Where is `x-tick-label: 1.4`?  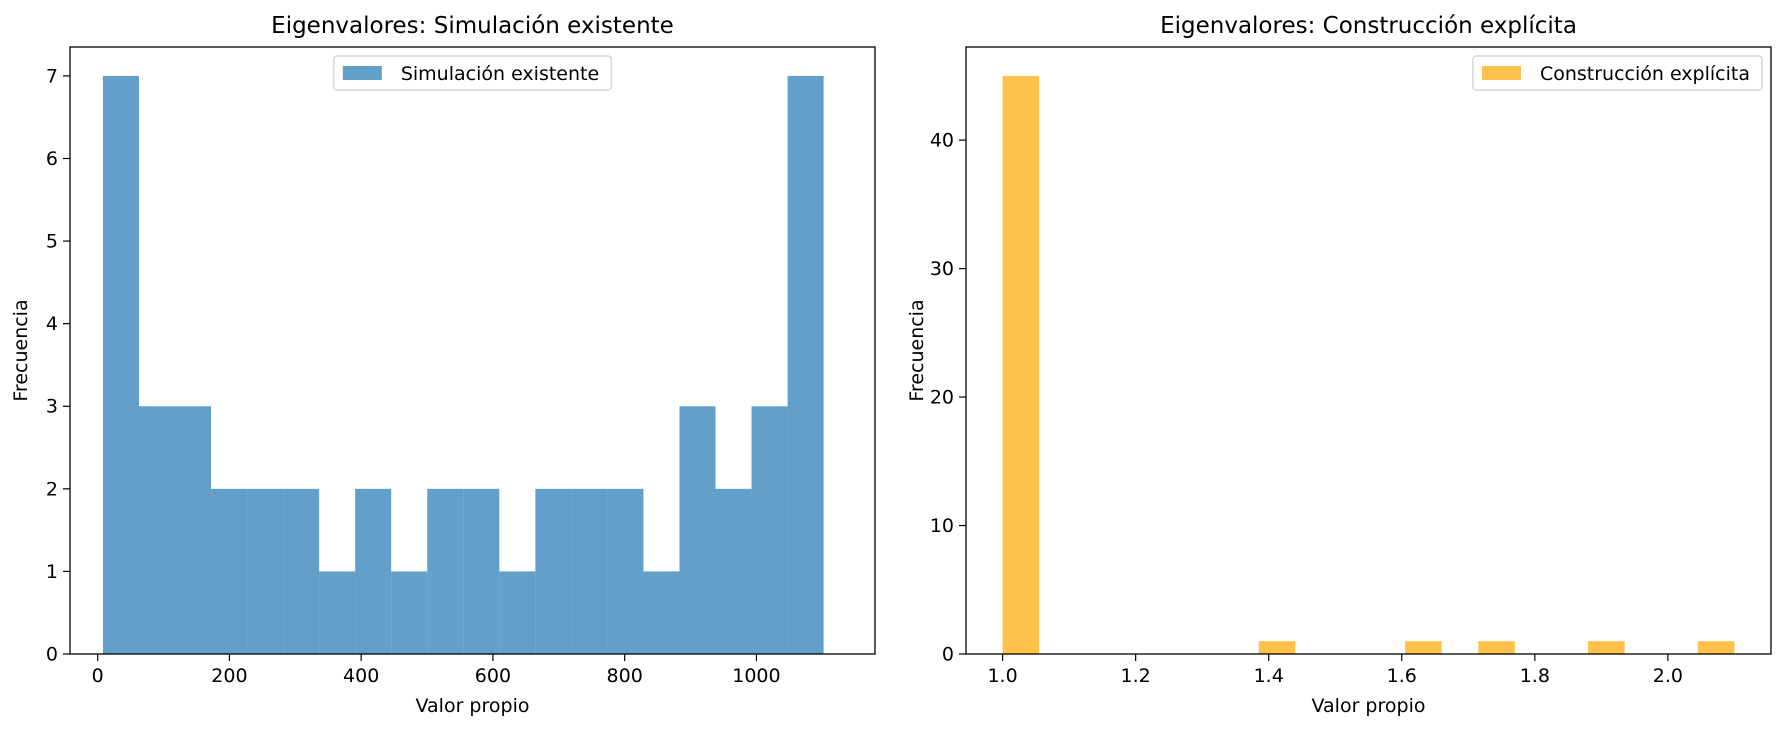
x-tick-label: 1.4 is located at coordinates (1269, 676).